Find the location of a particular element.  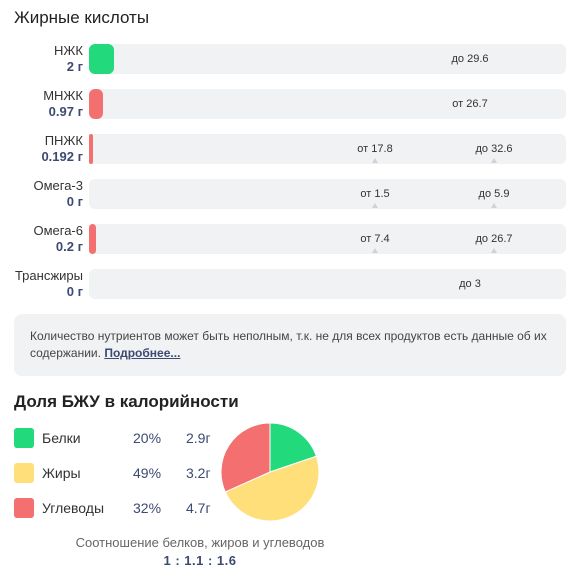

ratio-value: 1 : 1.1 : 1.6 is located at coordinates (200, 560).